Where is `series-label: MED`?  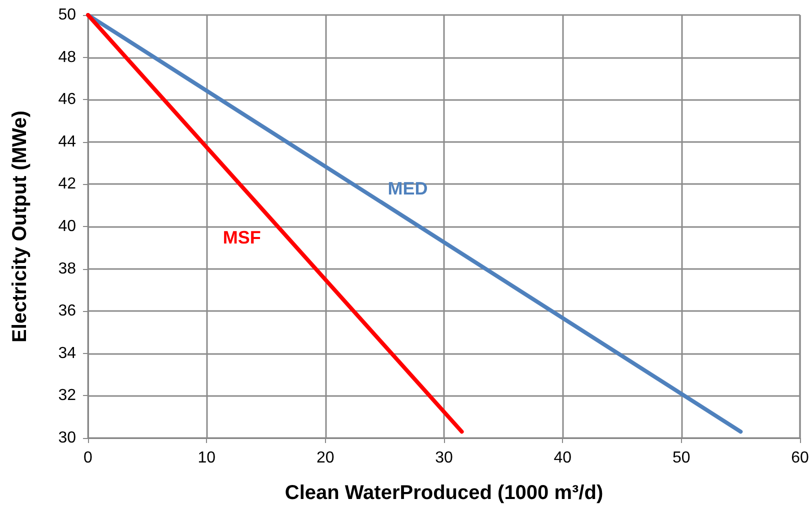 series-label: MED is located at coordinates (408, 188).